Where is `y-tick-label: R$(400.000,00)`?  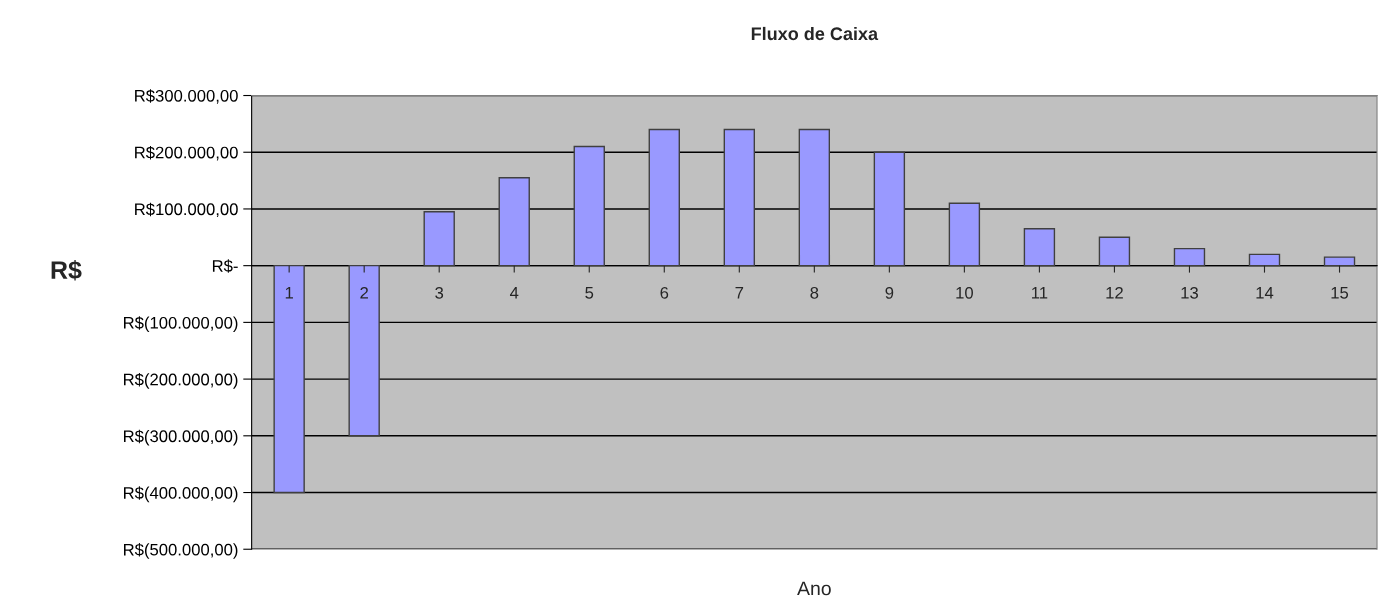 y-tick-label: R$(400.000,00) is located at coordinates (181, 494).